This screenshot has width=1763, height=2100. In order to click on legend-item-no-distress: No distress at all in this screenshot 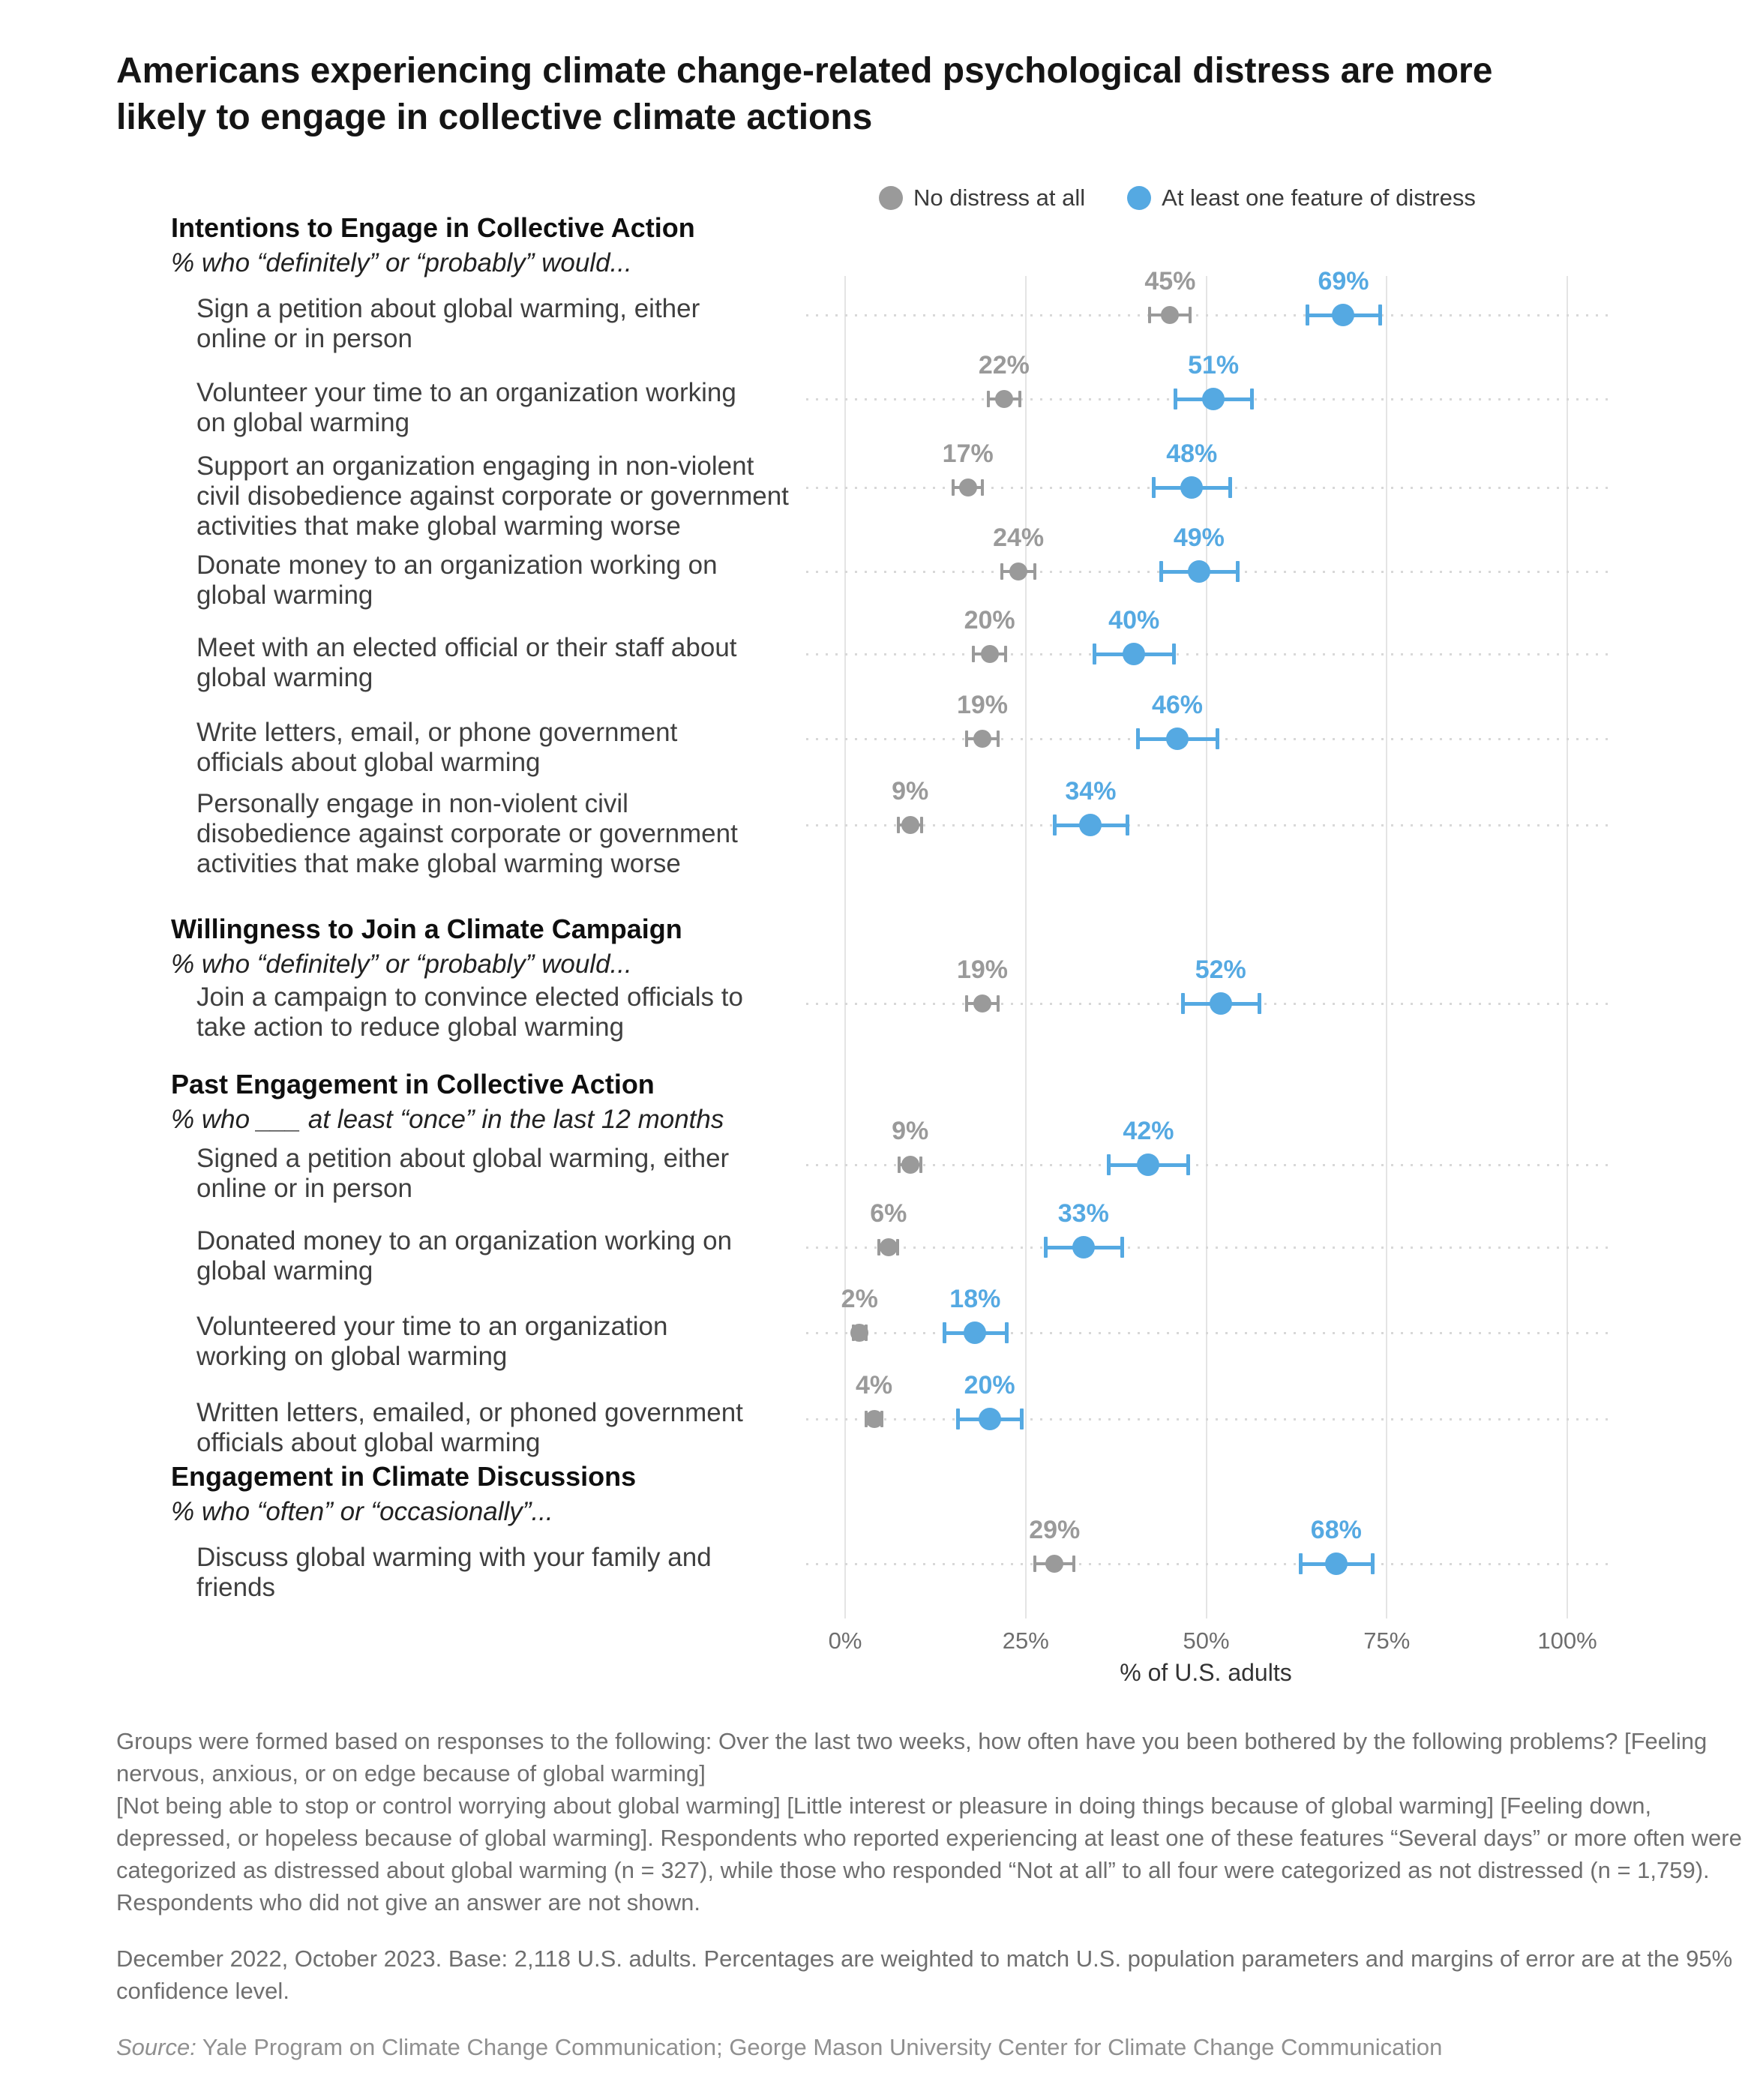, I will do `click(982, 198)`.